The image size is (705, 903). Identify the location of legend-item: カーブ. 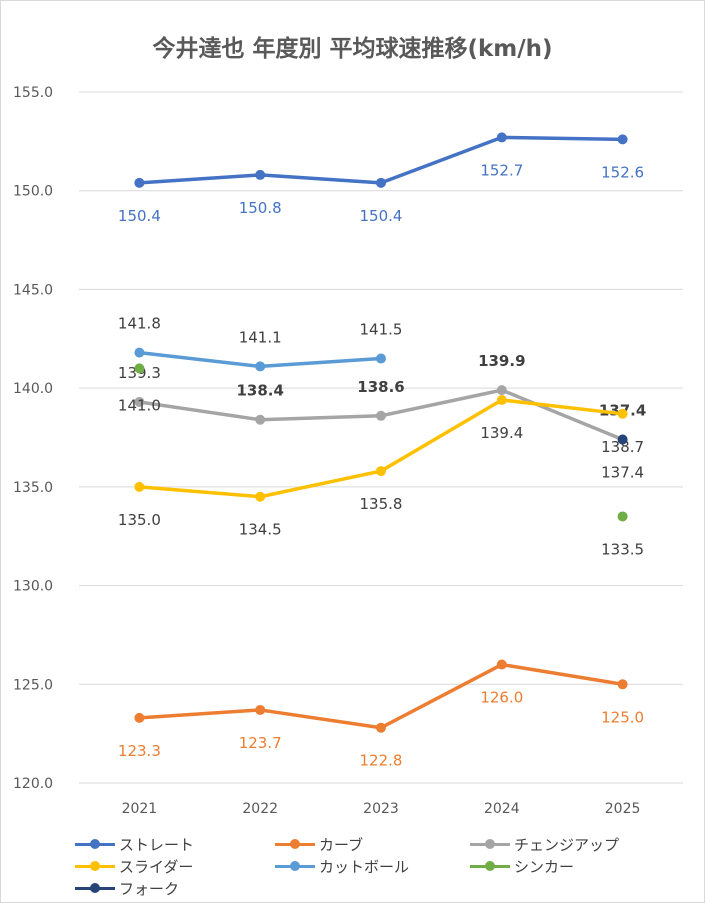
(319, 844).